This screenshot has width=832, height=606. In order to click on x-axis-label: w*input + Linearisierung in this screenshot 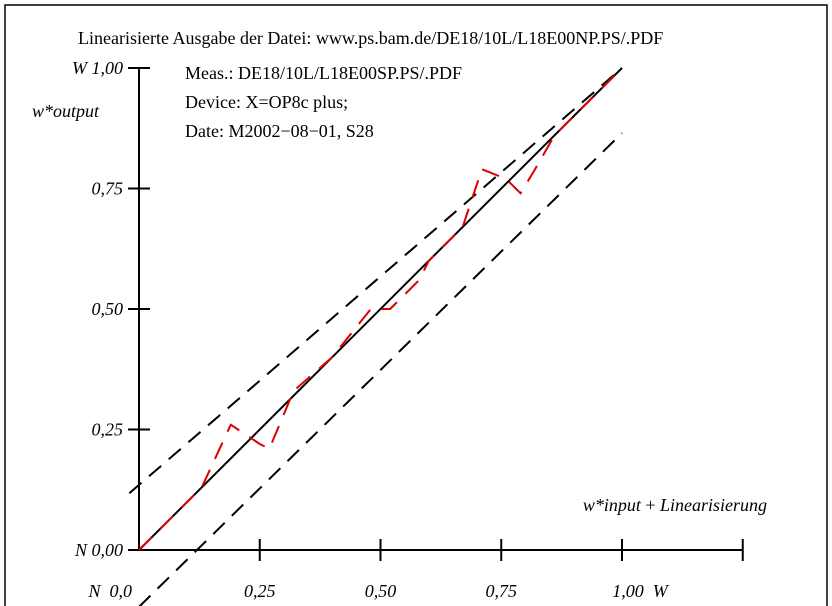, I will do `click(675, 505)`.